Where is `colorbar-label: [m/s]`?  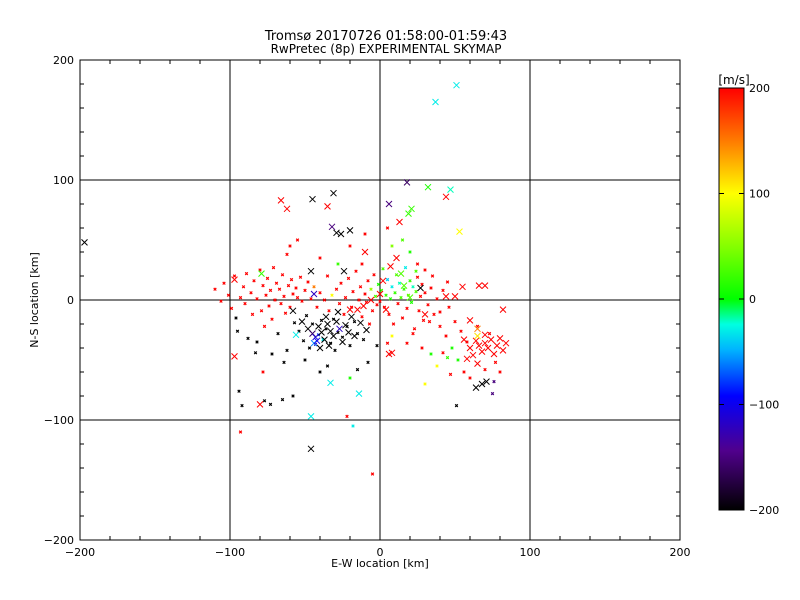
colorbar-label: [m/s] is located at coordinates (733, 80).